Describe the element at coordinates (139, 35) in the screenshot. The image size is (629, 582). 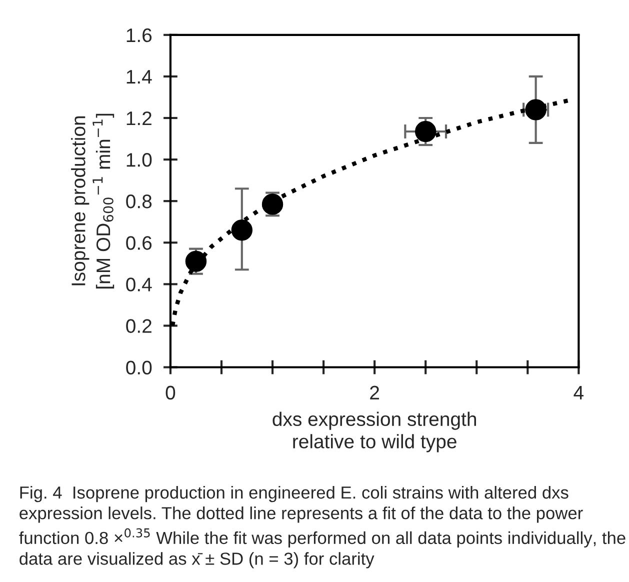
I see `y-tick-label: 1.6` at that location.